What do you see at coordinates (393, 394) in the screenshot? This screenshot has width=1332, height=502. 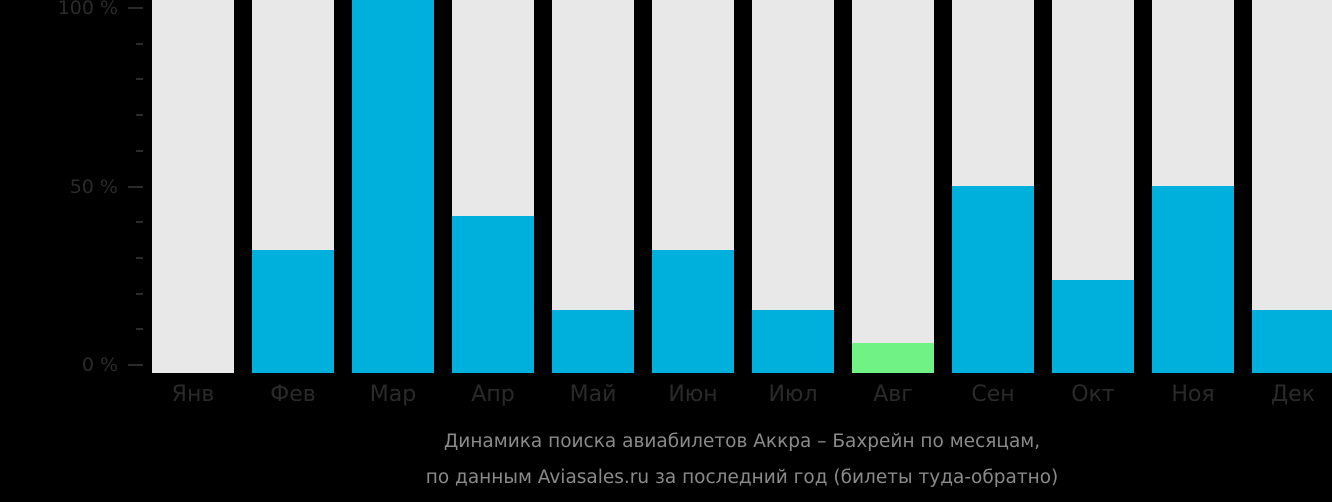 I see `x-tick-label: Мар` at bounding box center [393, 394].